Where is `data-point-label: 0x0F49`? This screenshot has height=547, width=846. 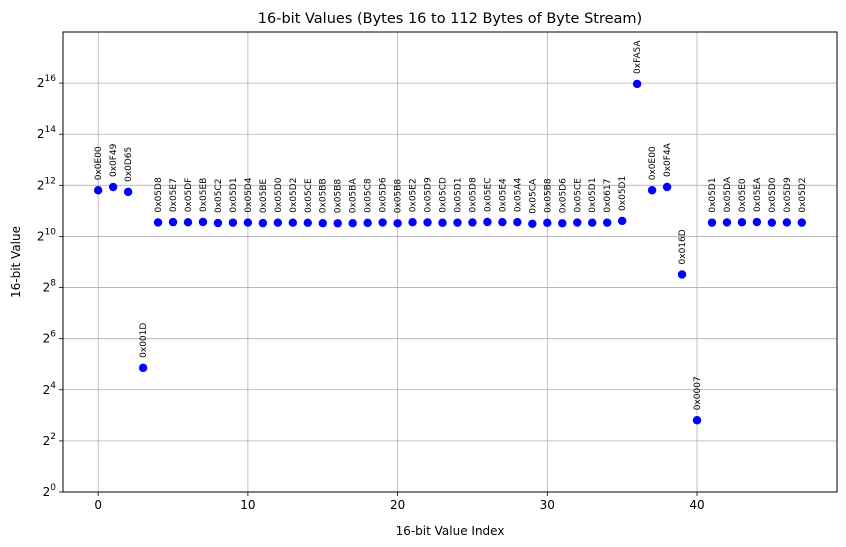
data-point-label: 0x0F49 is located at coordinates (114, 160).